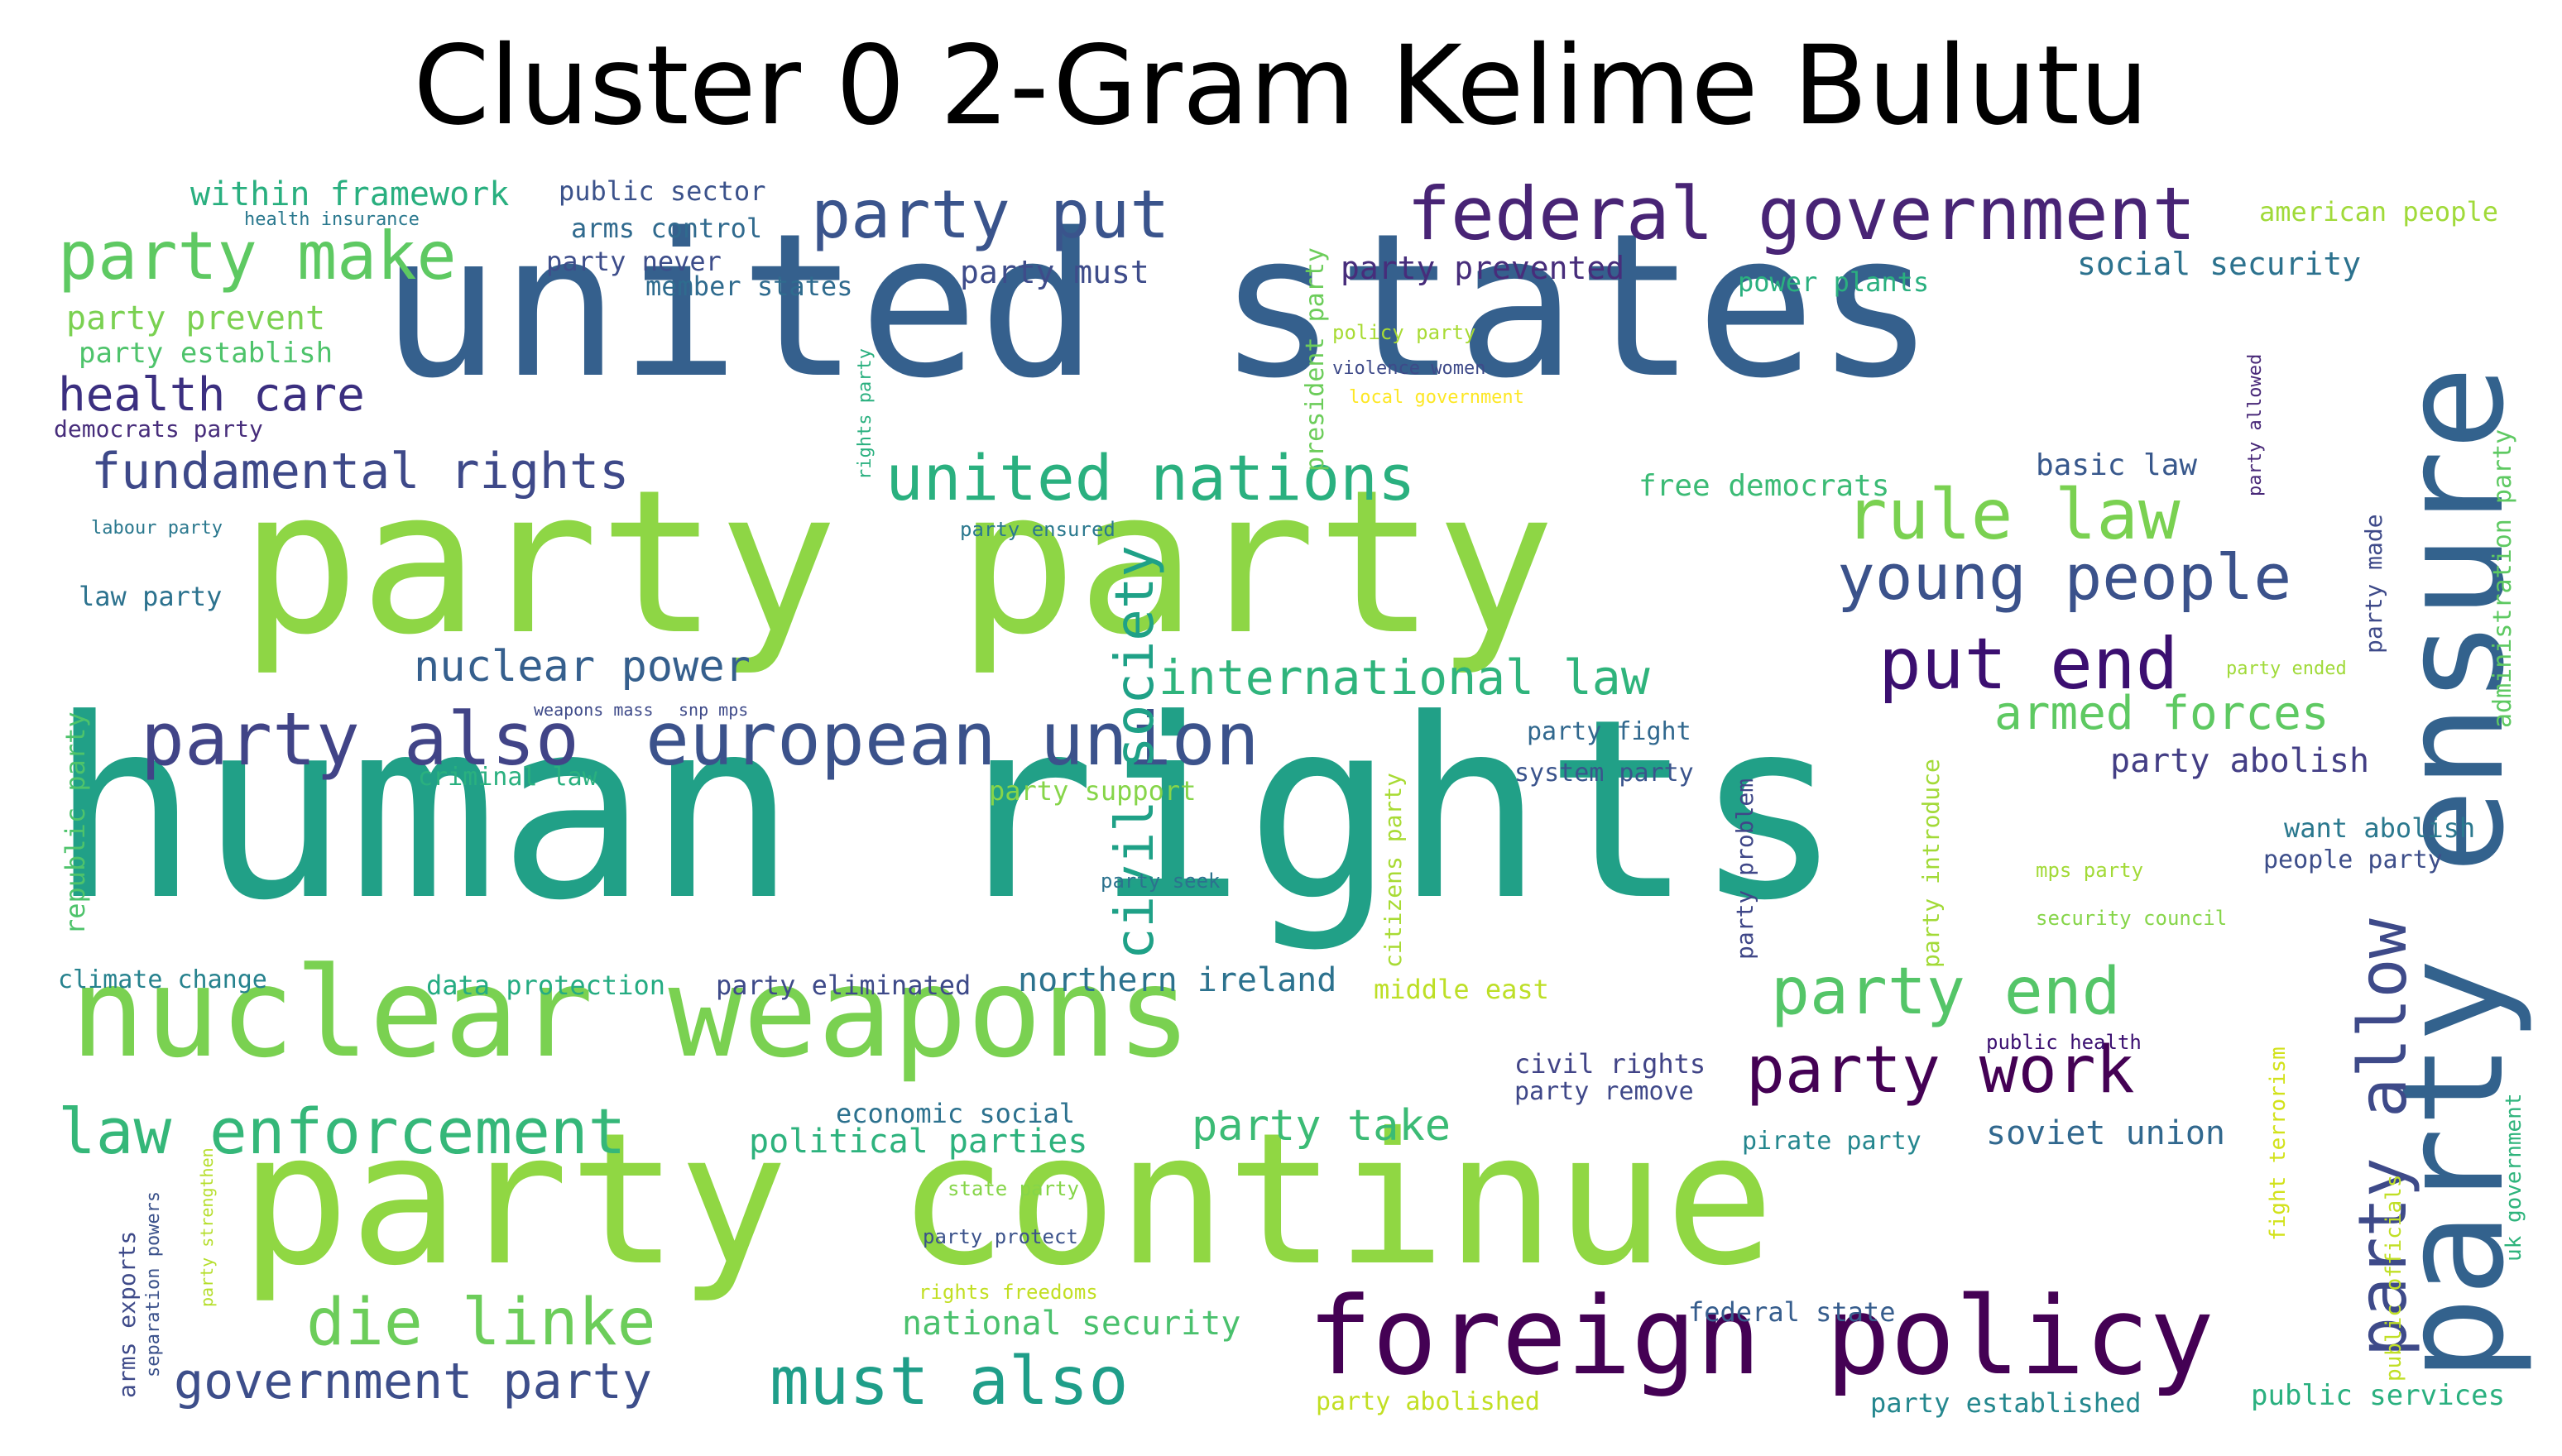 The image size is (2562, 1456). What do you see at coordinates (1177, 980) in the screenshot?
I see `word-northern-ireland: northern ireland` at bounding box center [1177, 980].